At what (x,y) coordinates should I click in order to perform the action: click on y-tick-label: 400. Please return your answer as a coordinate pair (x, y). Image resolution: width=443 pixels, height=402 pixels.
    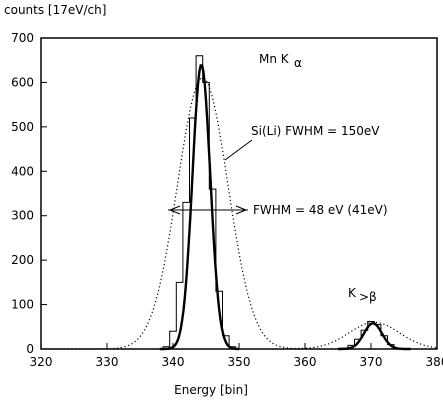
    Looking at the image, I should click on (22, 171).